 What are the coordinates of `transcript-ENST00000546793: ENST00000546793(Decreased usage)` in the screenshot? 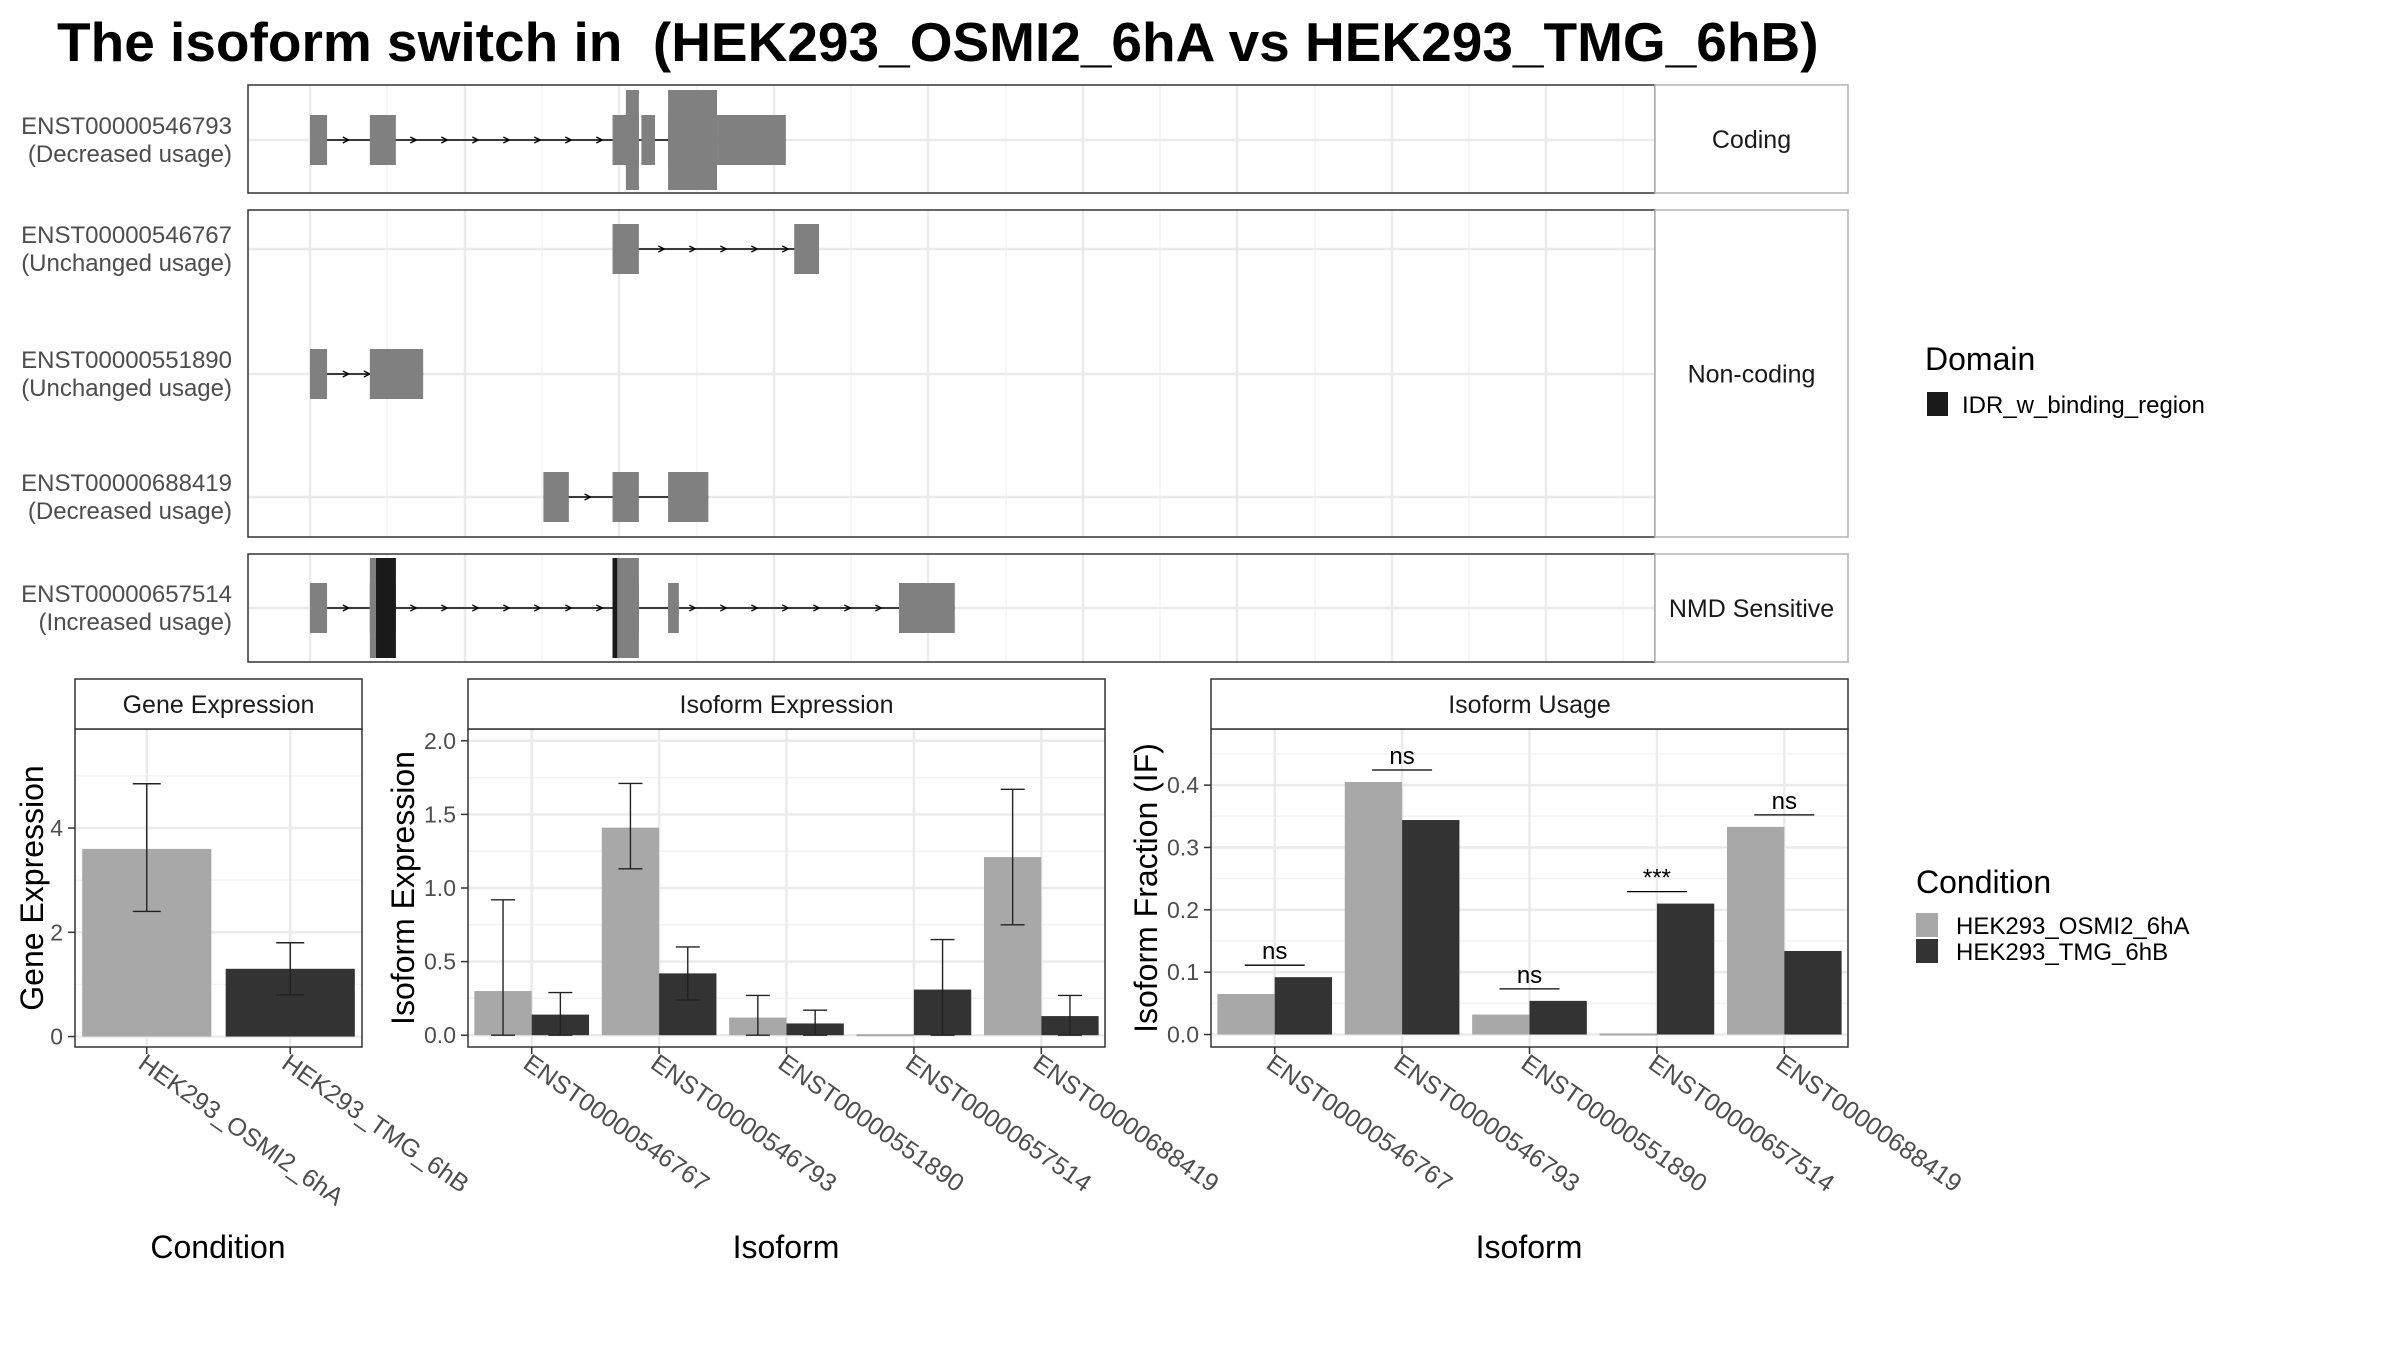 It's located at (403, 140).